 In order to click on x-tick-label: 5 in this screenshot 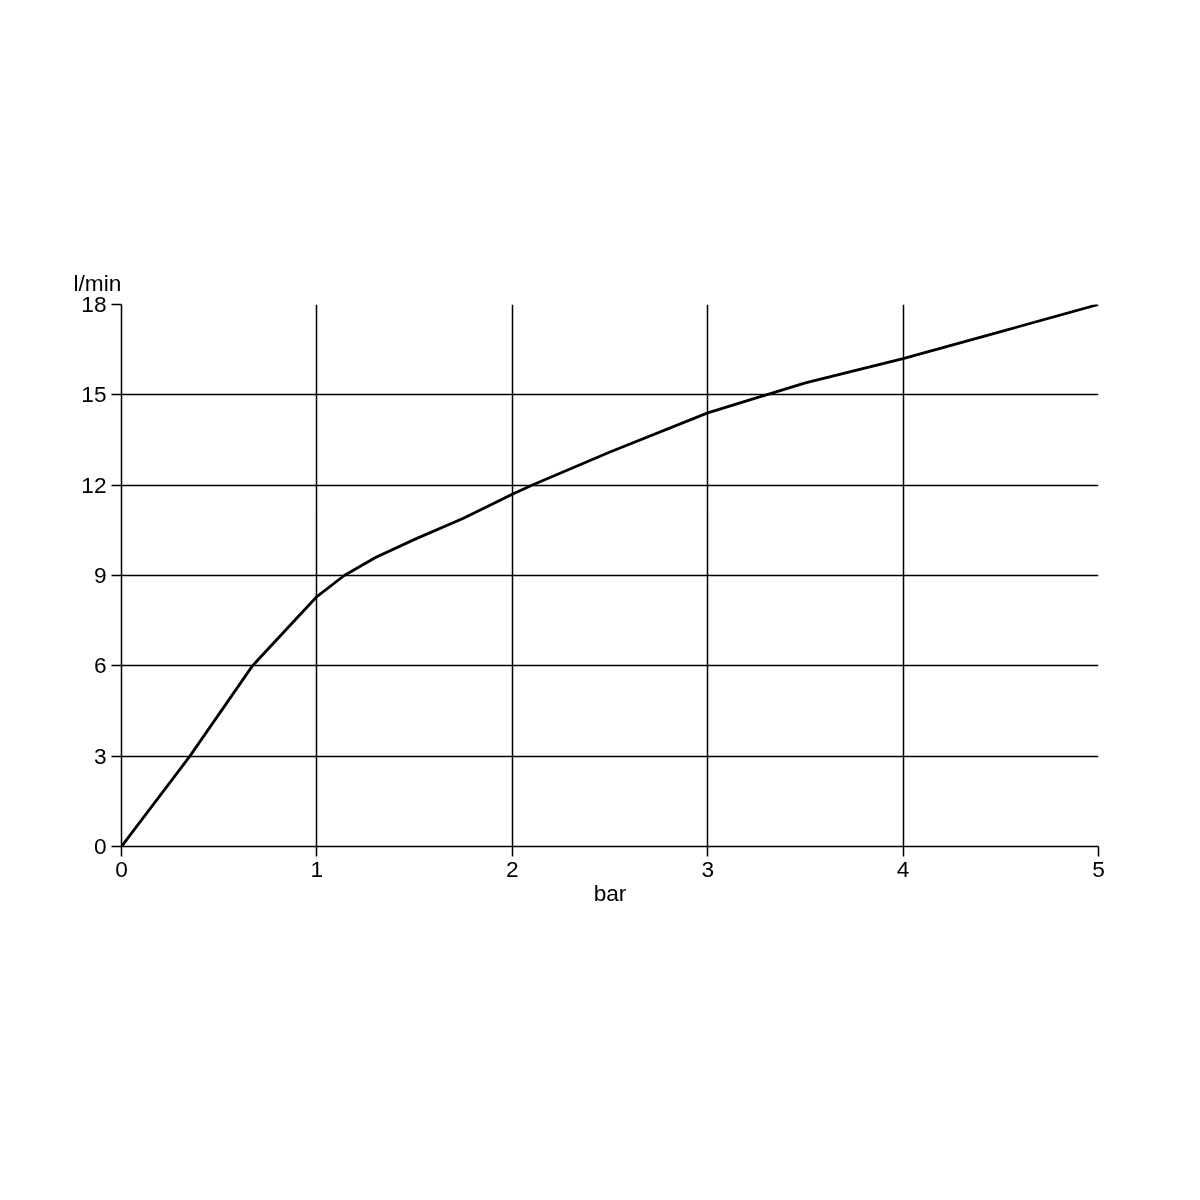, I will do `click(1098, 868)`.